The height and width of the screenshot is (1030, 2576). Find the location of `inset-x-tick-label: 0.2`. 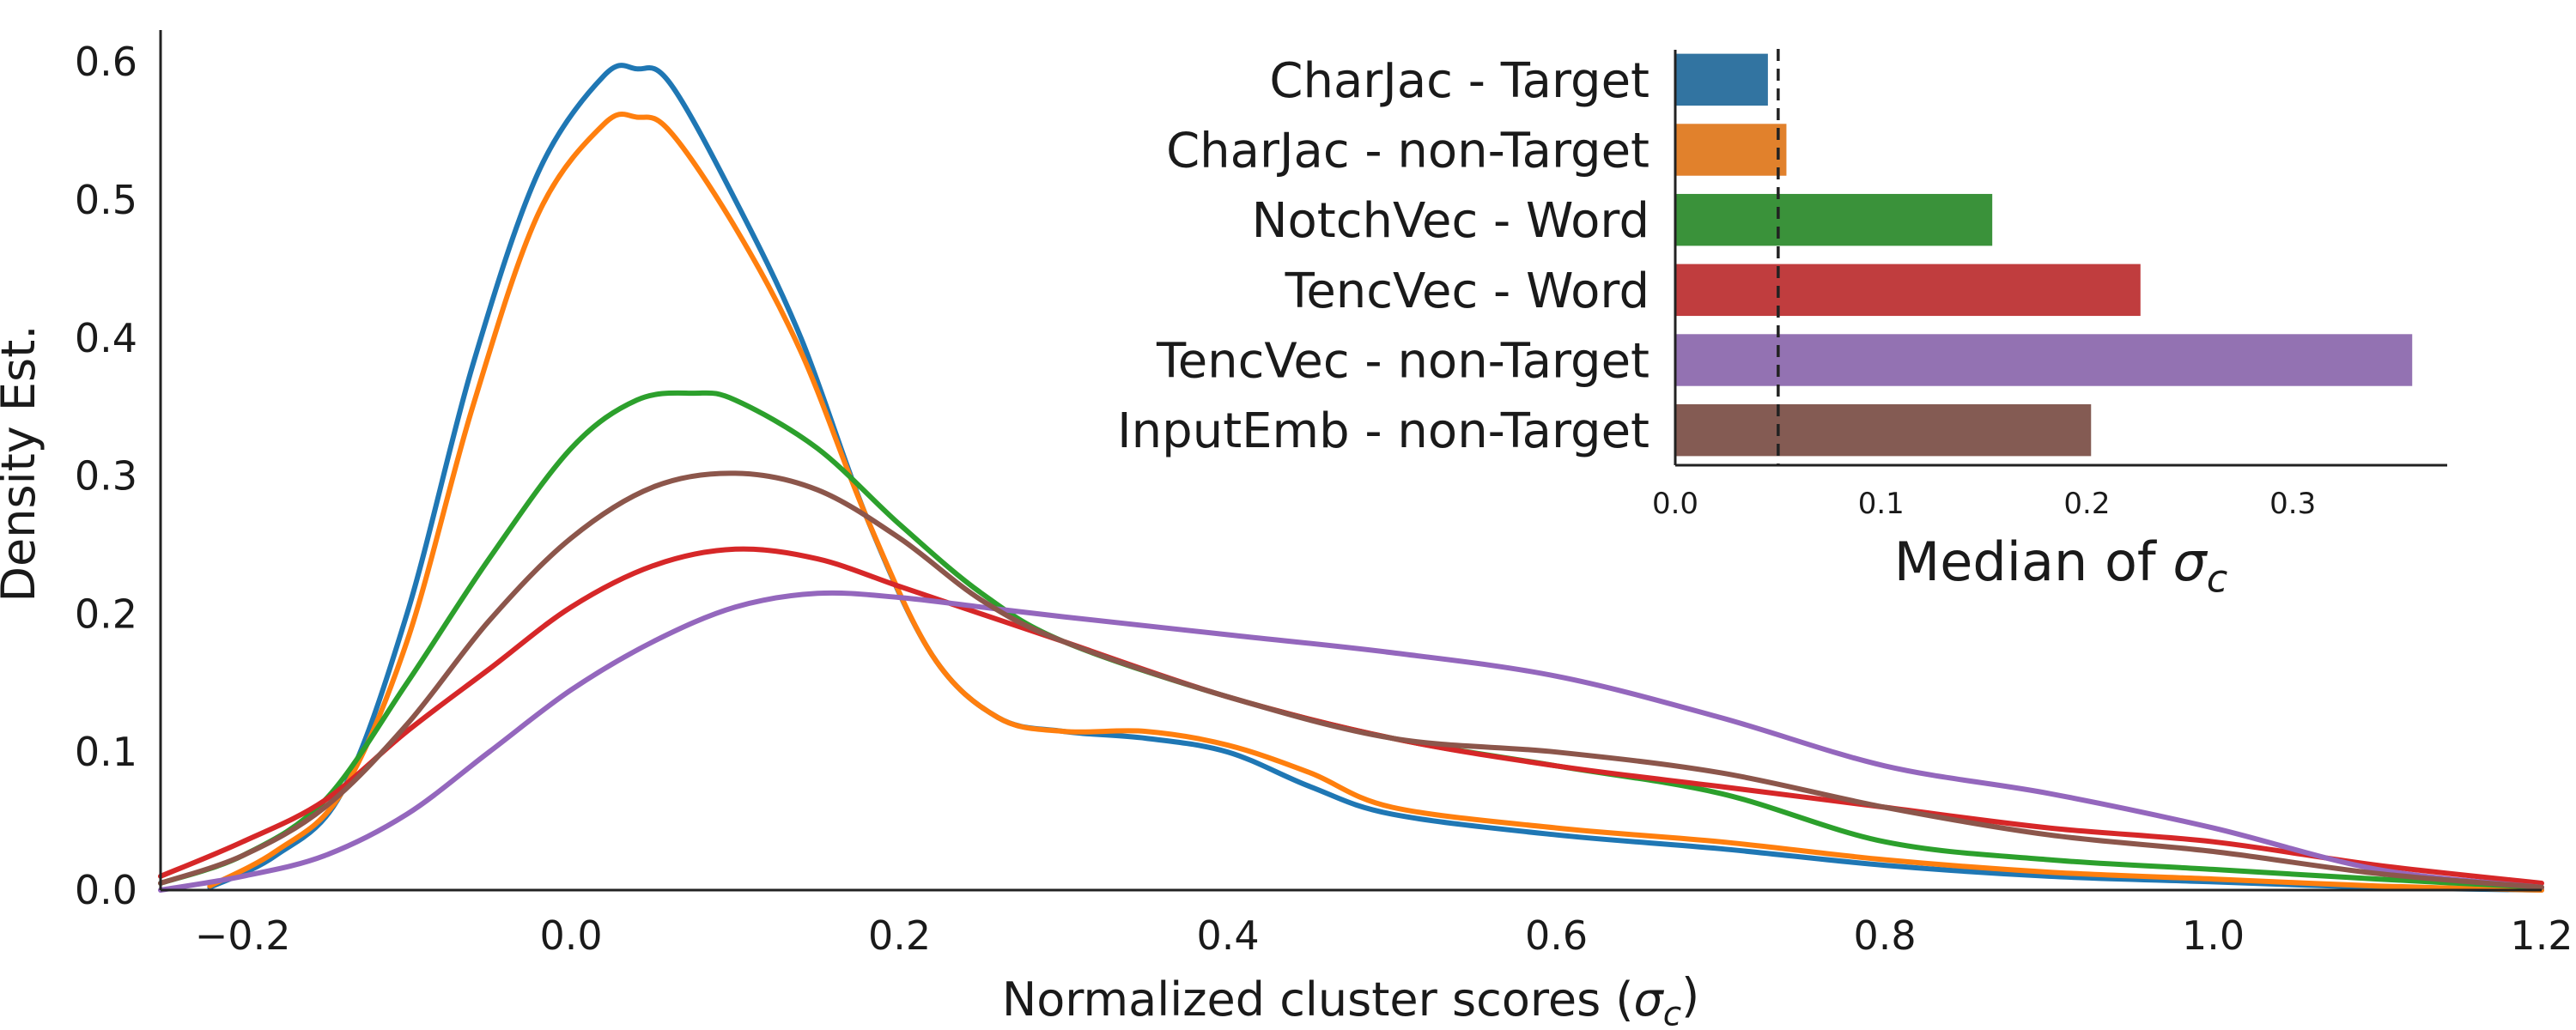

inset-x-tick-label: 0.2 is located at coordinates (2086, 504).